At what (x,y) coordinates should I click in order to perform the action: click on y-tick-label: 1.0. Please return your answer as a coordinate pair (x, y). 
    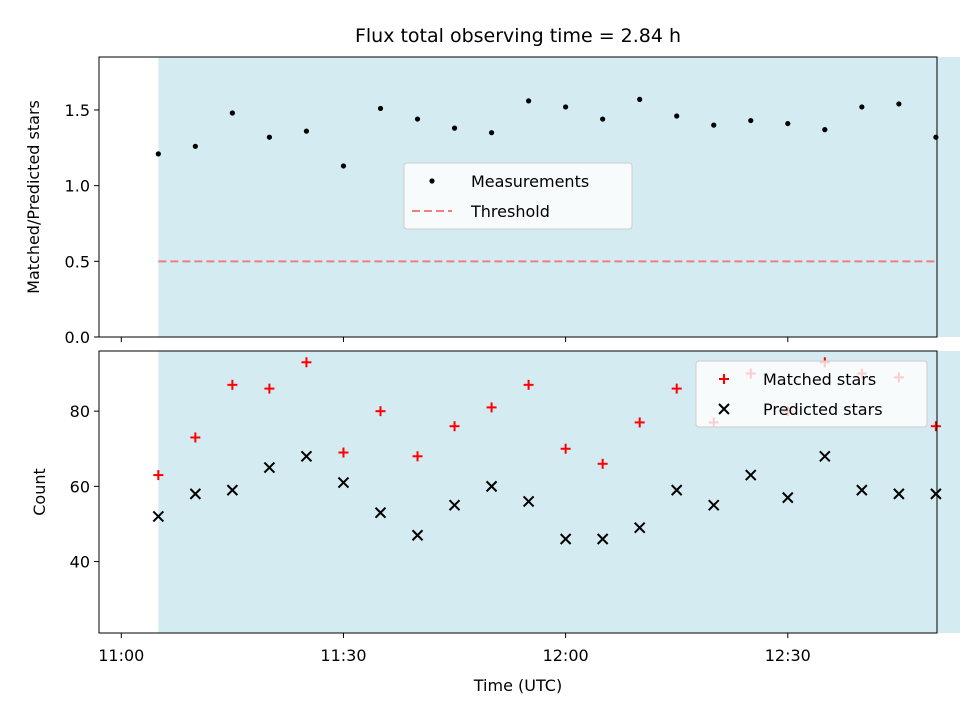
    Looking at the image, I should click on (77, 186).